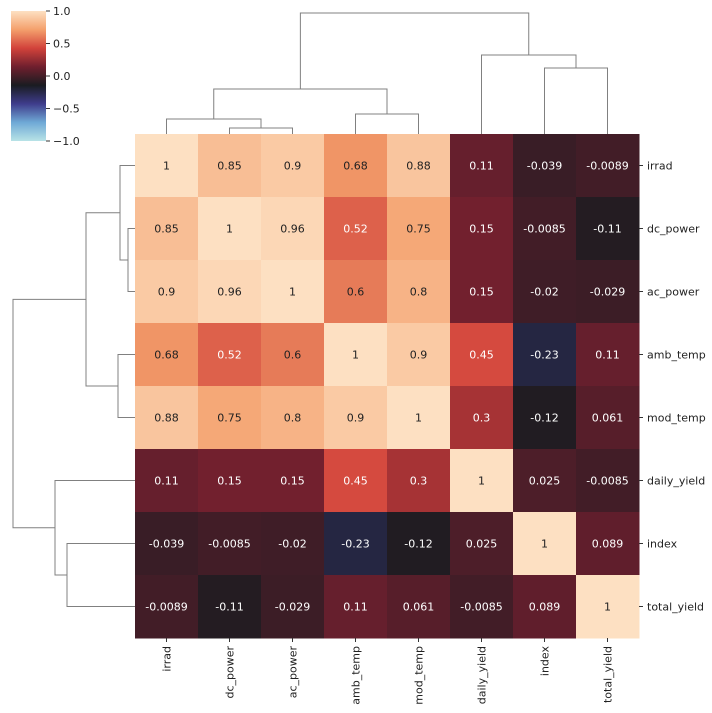  I want to click on row-label: amb_temp, so click(676, 355).